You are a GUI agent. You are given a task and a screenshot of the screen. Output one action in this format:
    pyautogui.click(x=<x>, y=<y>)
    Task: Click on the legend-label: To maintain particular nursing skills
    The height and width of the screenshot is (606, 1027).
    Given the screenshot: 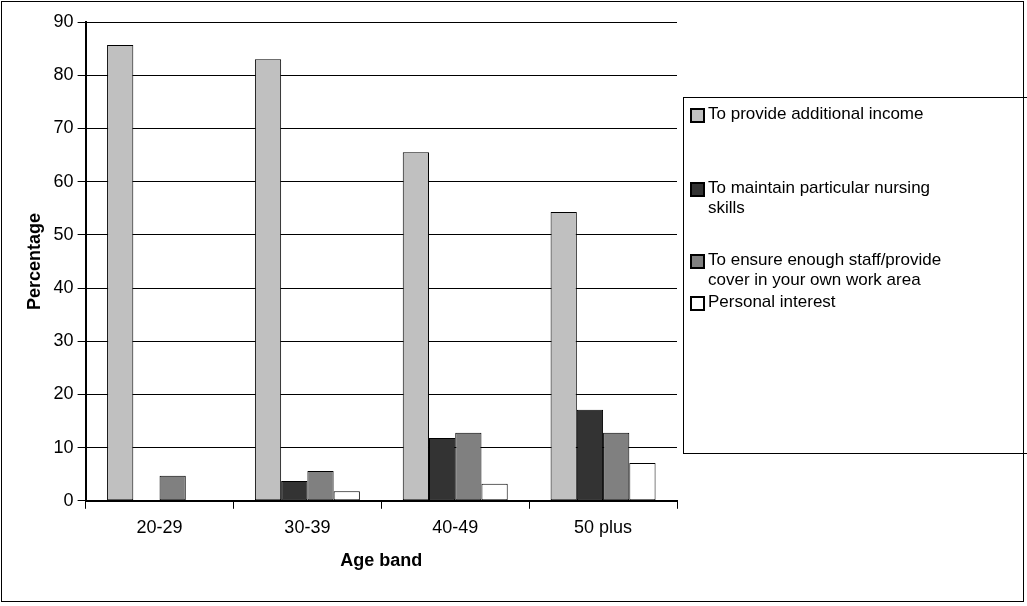 What is the action you would take?
    pyautogui.click(x=820, y=198)
    